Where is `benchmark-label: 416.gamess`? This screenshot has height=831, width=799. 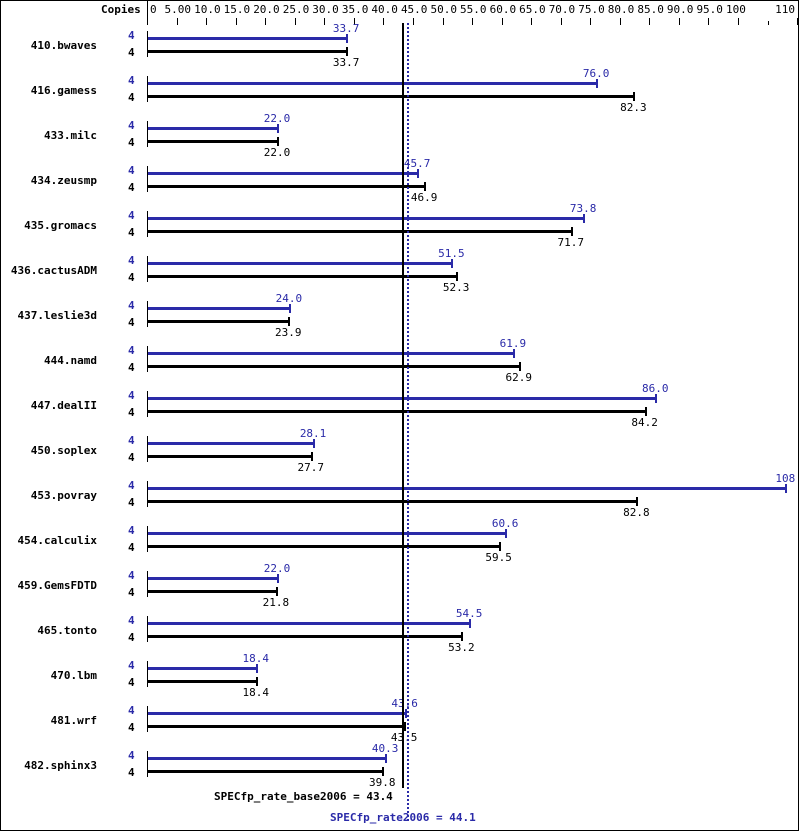
benchmark-label: 416.gamess is located at coordinates (63, 90).